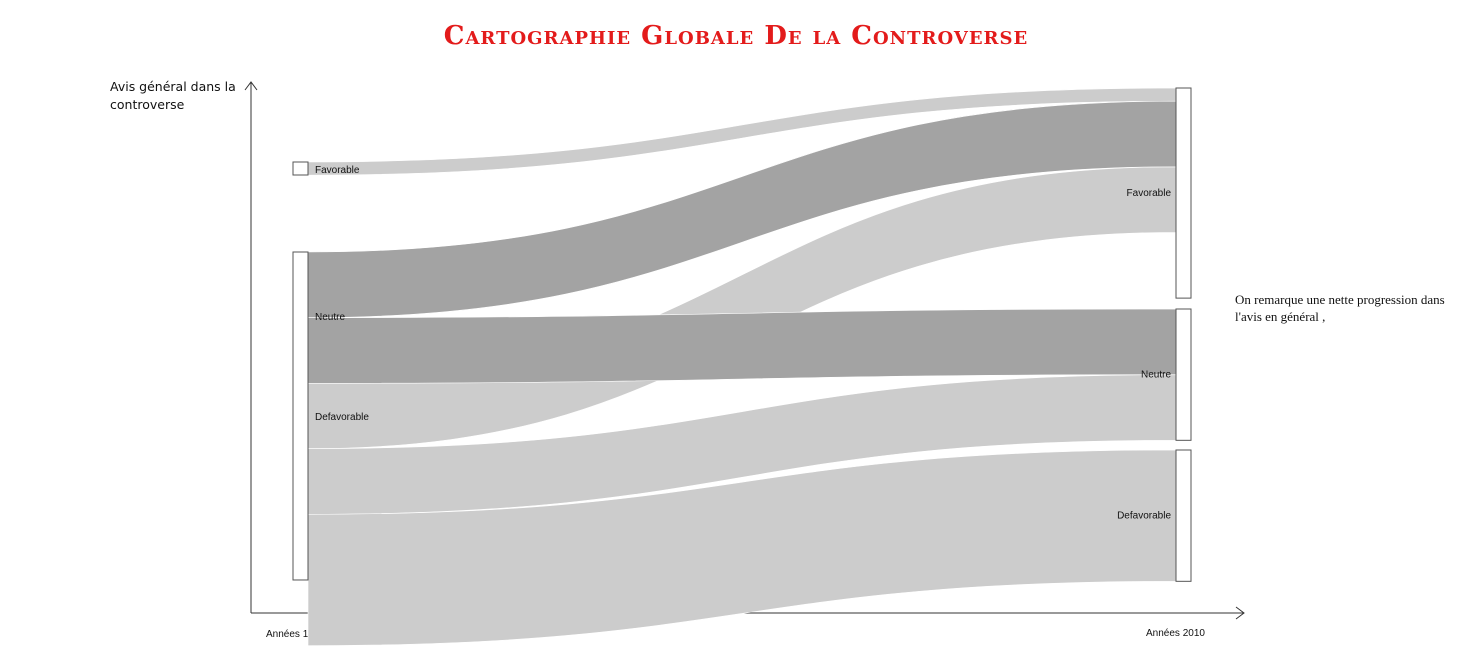 Image resolution: width=1465 pixels, height=651 pixels. I want to click on y-axis-arrowhead, so click(251, 86).